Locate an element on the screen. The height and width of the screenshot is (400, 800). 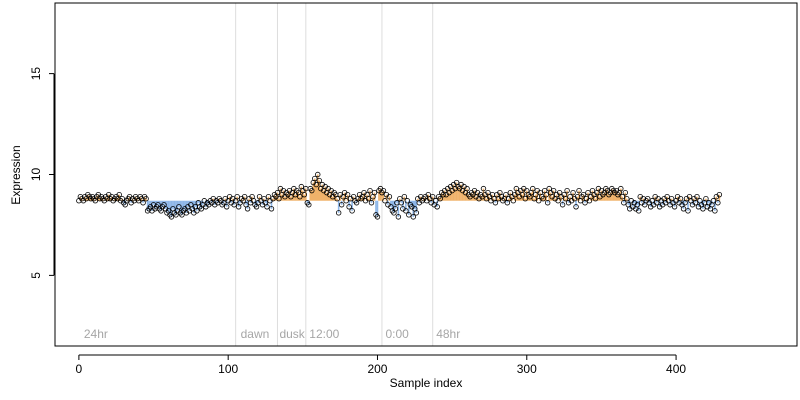
y-tick-label: 10 is located at coordinates (36, 175).